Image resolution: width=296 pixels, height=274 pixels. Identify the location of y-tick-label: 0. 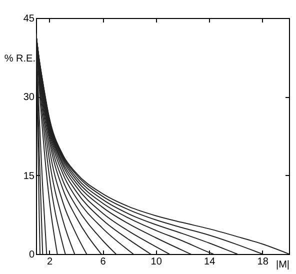
(31, 255).